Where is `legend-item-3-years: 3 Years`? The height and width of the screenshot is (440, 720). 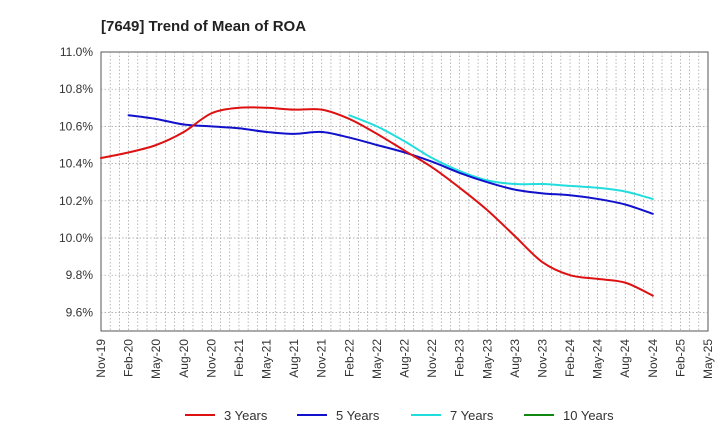 legend-item-3-years: 3 Years is located at coordinates (226, 415).